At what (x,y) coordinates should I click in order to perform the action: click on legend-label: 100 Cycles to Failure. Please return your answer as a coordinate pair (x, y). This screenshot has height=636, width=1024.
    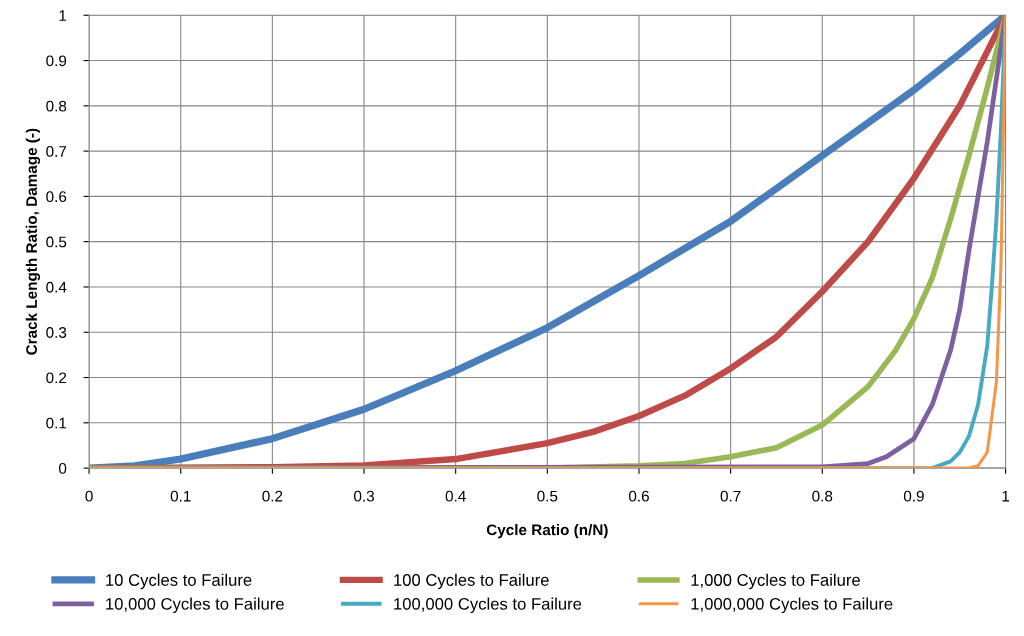
    Looking at the image, I should click on (471, 581).